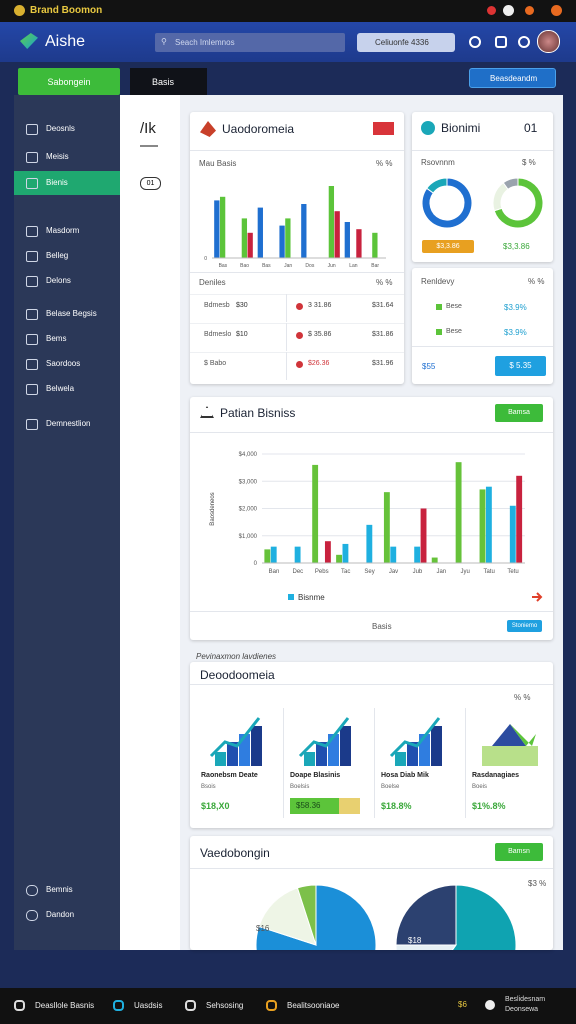 The image size is (576, 1024). What do you see at coordinates (57, 156) in the screenshot?
I see `nav-item: Meisis` at bounding box center [57, 156].